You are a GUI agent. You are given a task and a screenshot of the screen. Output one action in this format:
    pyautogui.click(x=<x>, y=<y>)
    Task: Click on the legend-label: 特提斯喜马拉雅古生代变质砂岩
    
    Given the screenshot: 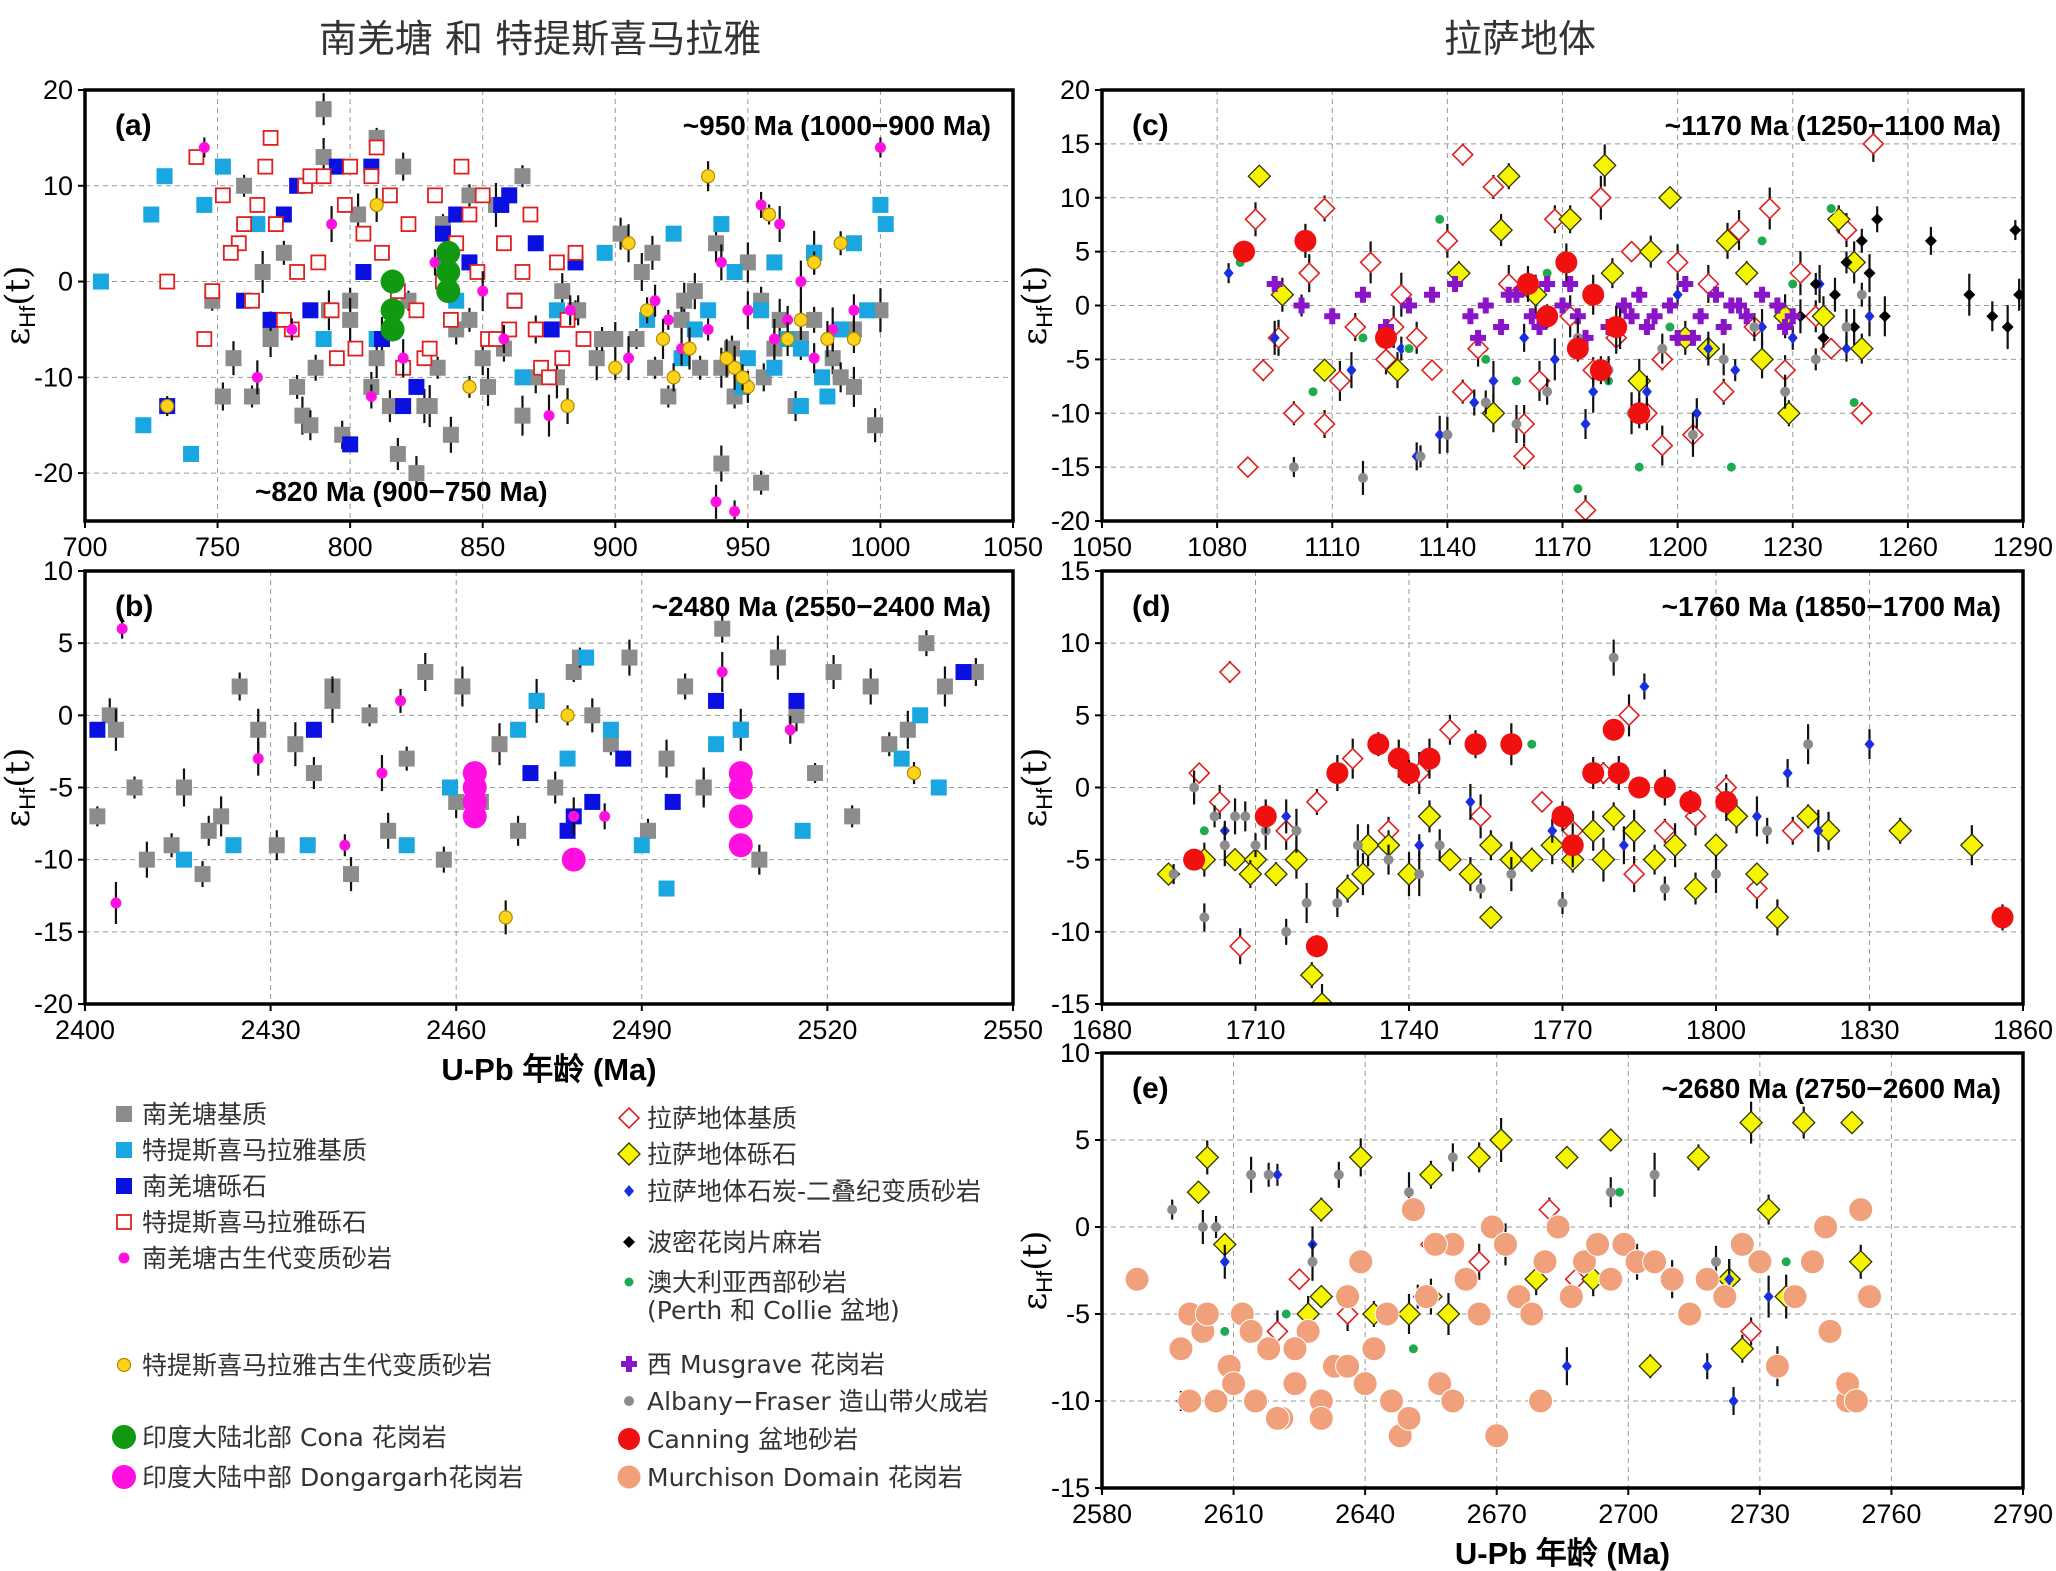 What is the action you would take?
    pyautogui.click(x=317, y=1365)
    